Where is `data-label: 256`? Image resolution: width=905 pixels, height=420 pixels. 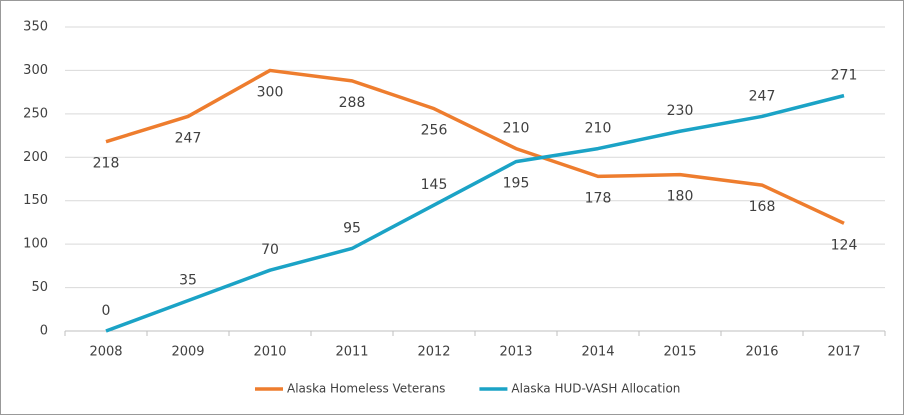 data-label: 256 is located at coordinates (434, 131).